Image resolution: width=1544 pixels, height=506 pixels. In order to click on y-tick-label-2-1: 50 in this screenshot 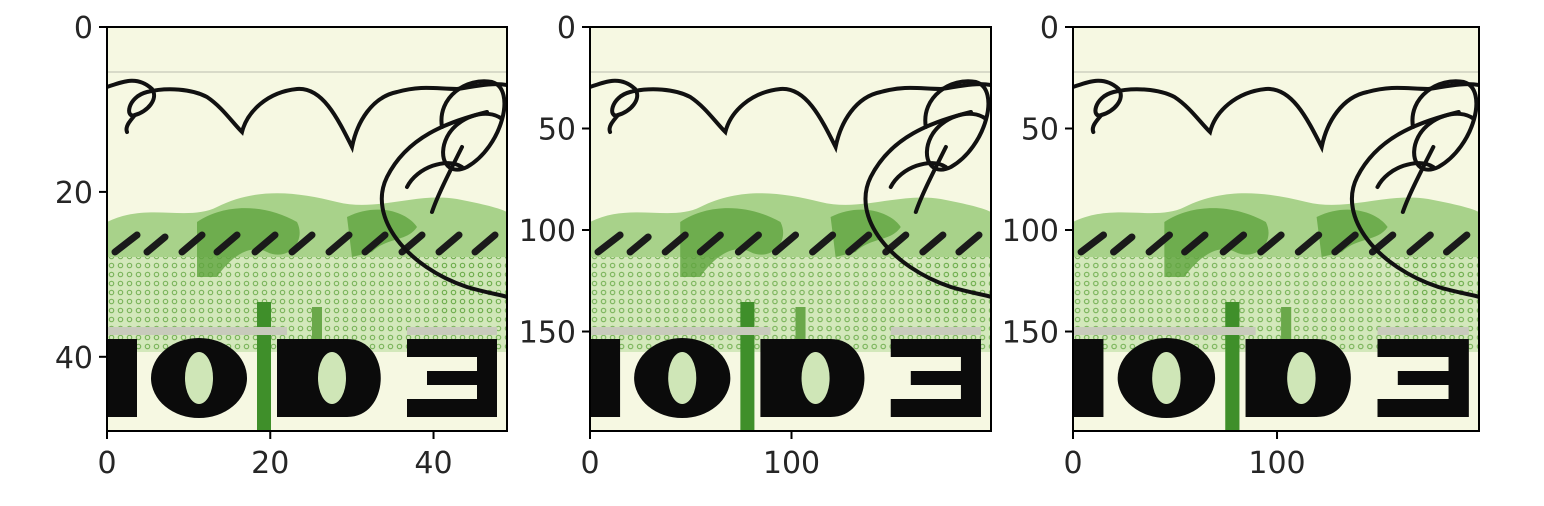, I will do `click(557, 130)`.